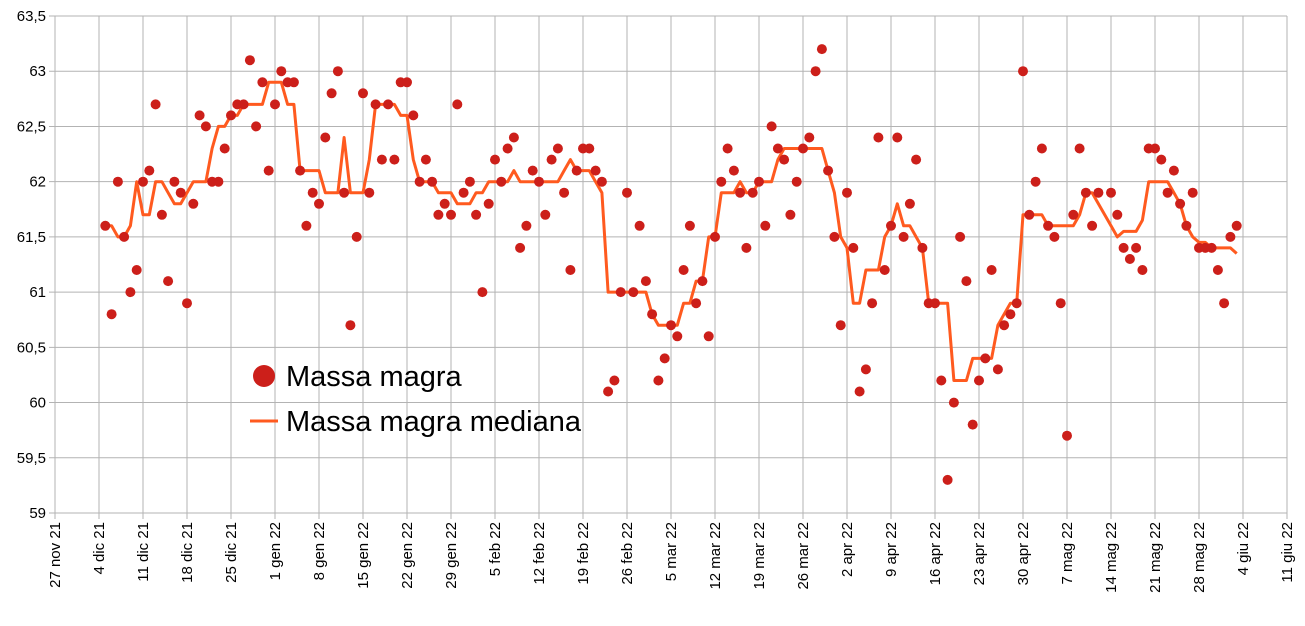 The width and height of the screenshot is (1305, 626). What do you see at coordinates (627, 553) in the screenshot?
I see `x-tick-label: 26 feb 22` at bounding box center [627, 553].